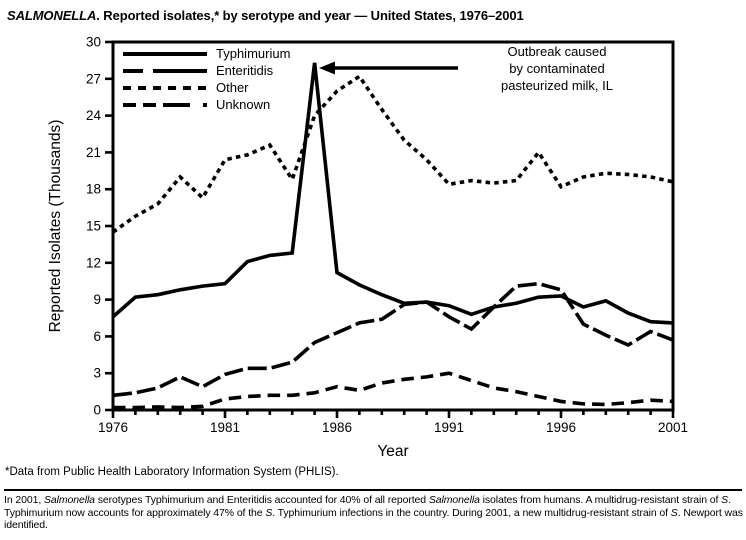 Image resolution: width=746 pixels, height=540 pixels. Describe the element at coordinates (97, 299) in the screenshot. I see `y-axis-tick-label: 9` at that location.